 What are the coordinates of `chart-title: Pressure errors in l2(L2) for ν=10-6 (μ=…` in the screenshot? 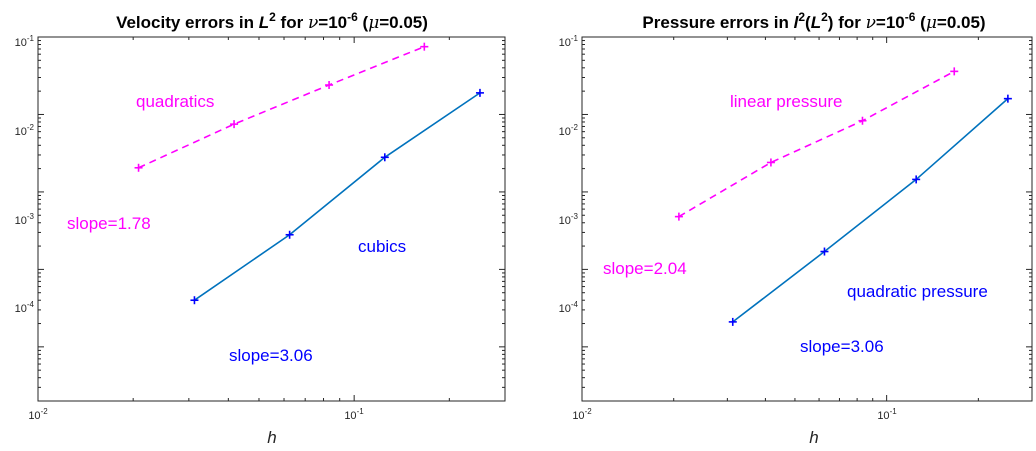 It's located at (813, 21).